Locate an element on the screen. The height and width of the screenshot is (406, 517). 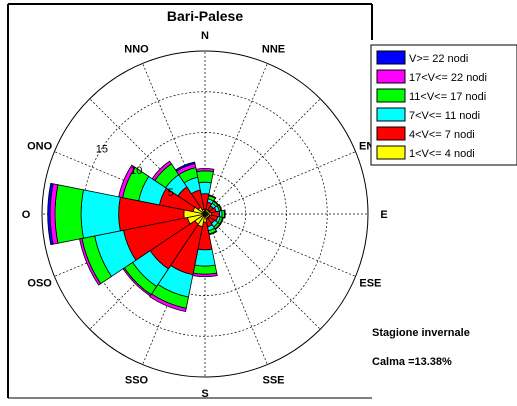
direction-label-ono: ONO is located at coordinates (40, 146).